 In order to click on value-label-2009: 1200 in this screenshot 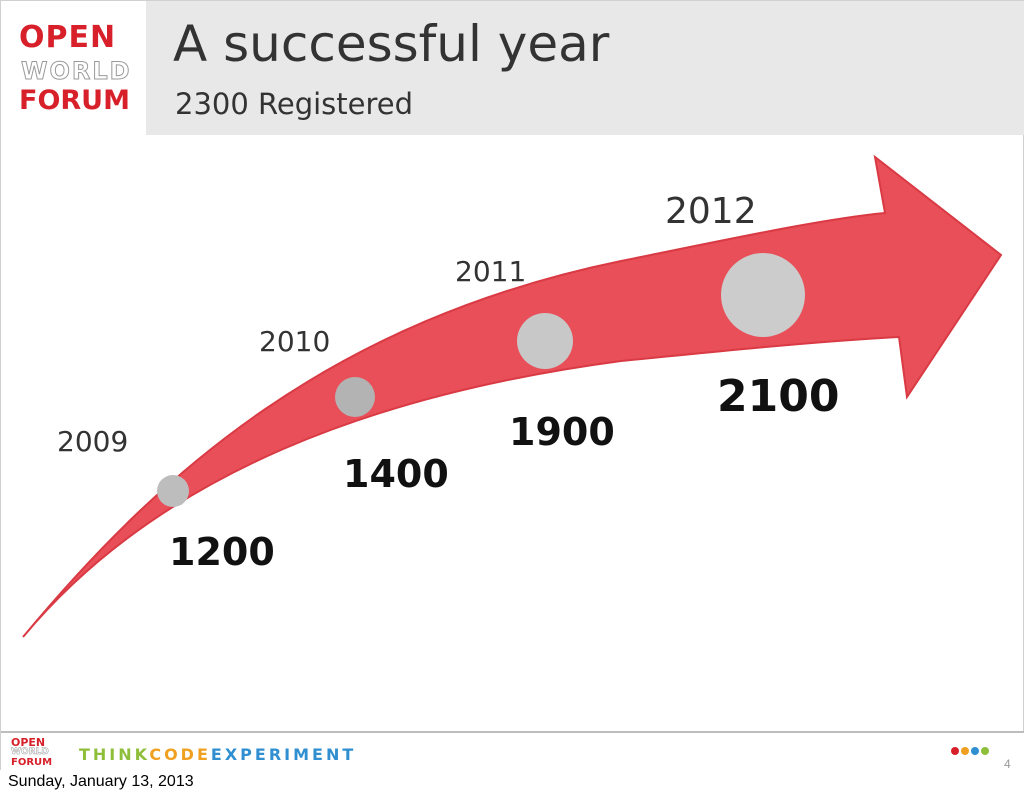, I will do `click(222, 552)`.